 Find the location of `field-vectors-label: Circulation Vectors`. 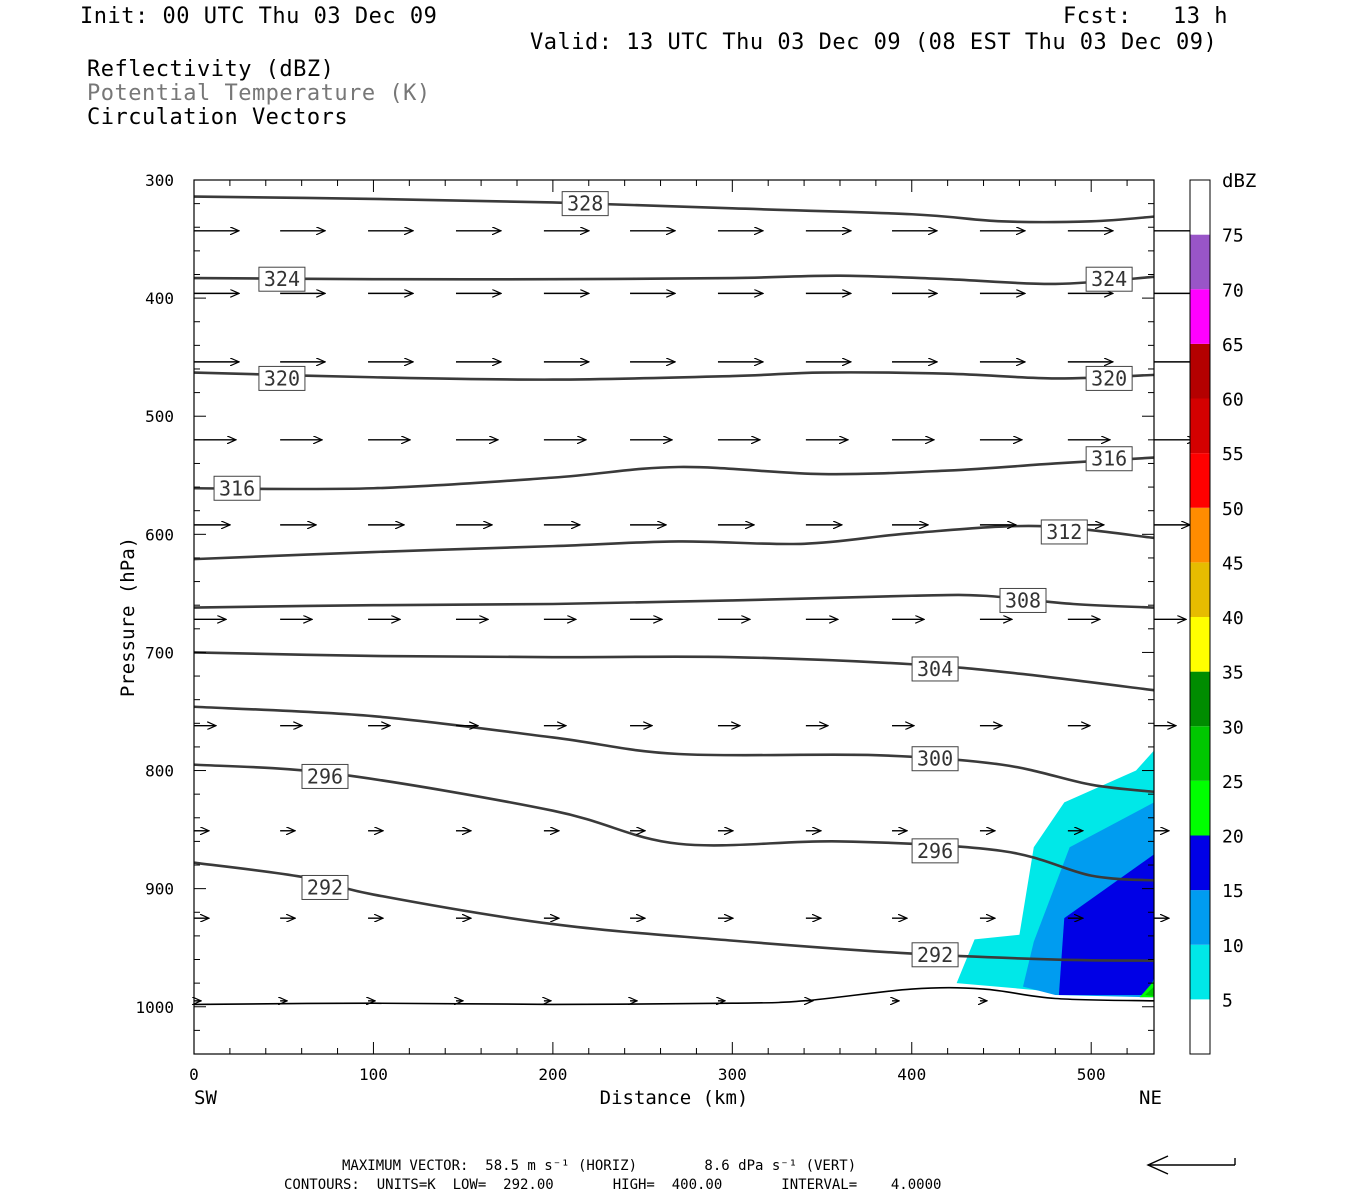

field-vectors-label: Circulation Vectors is located at coordinates (218, 117).